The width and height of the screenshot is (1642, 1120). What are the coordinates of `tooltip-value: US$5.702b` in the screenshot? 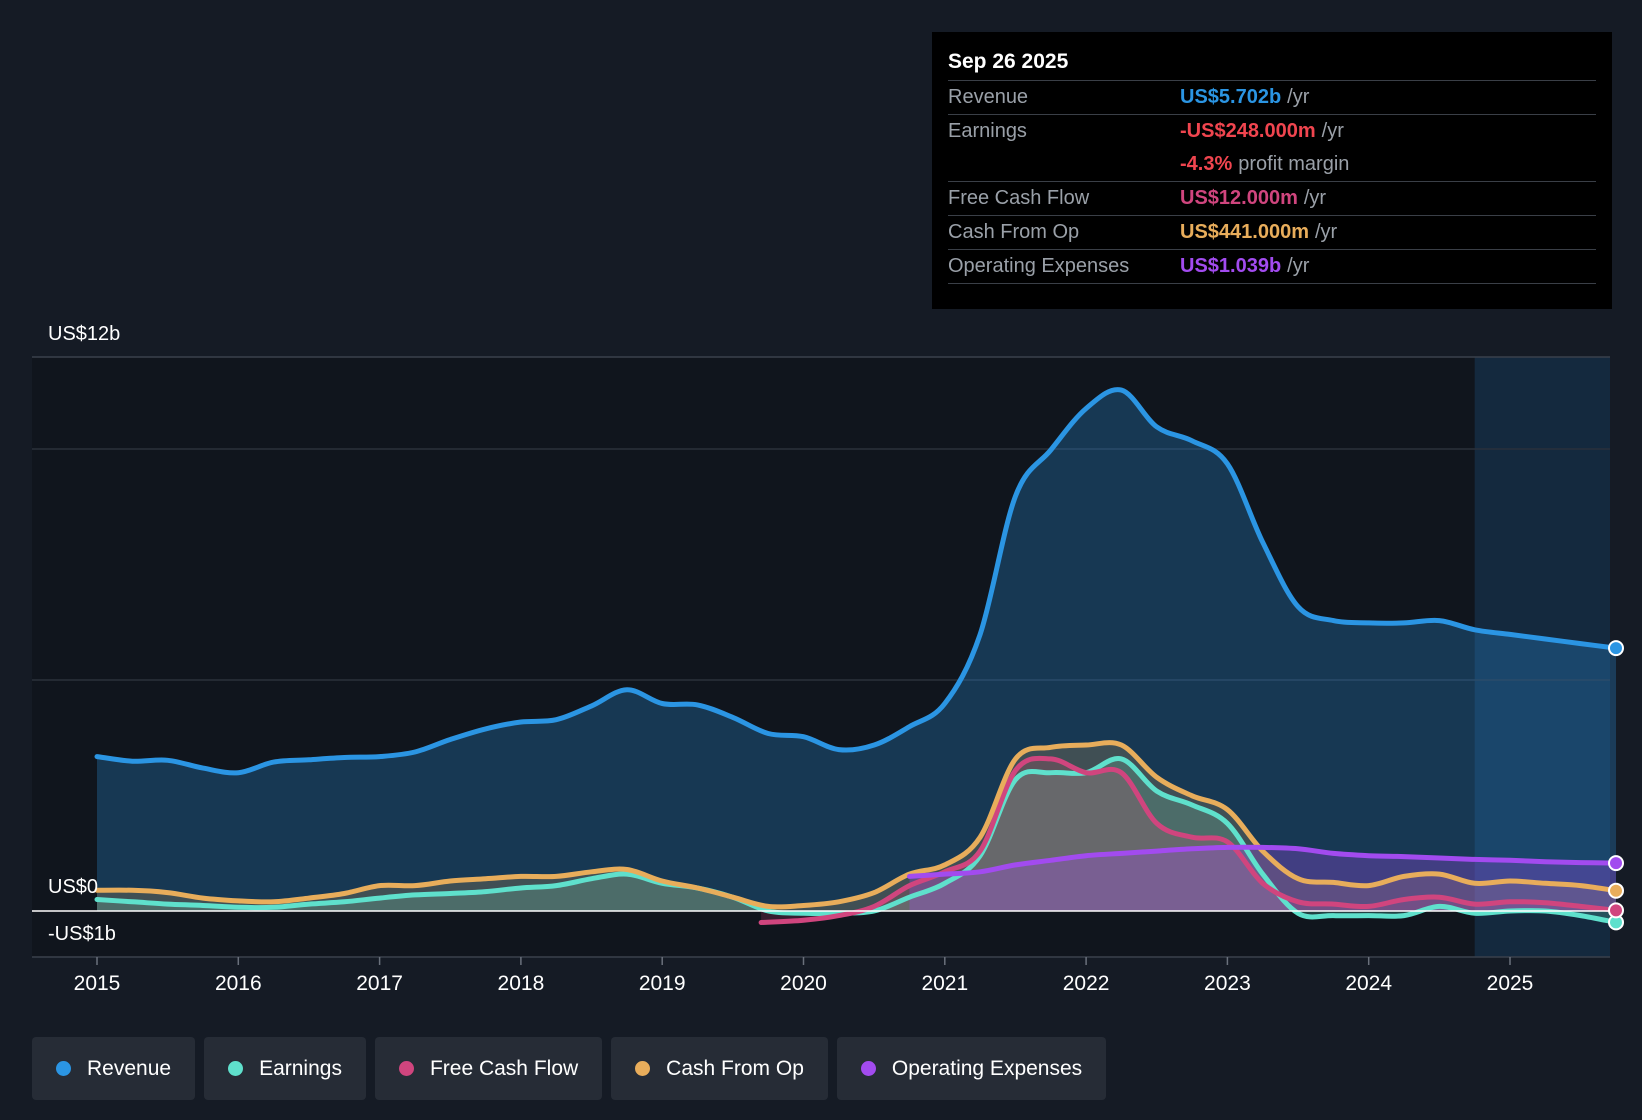 It's located at (1231, 97).